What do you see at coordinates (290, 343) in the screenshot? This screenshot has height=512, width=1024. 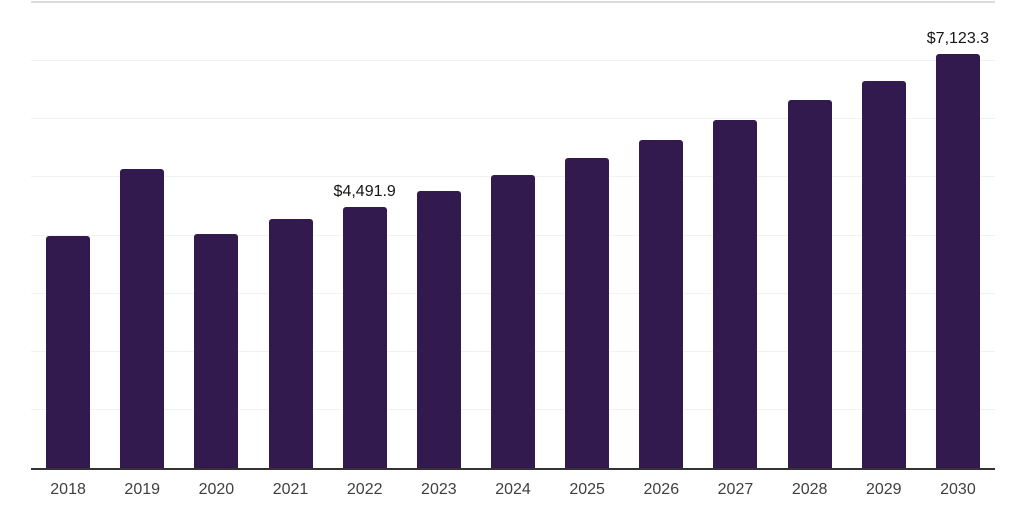 I see `bar-2021` at bounding box center [290, 343].